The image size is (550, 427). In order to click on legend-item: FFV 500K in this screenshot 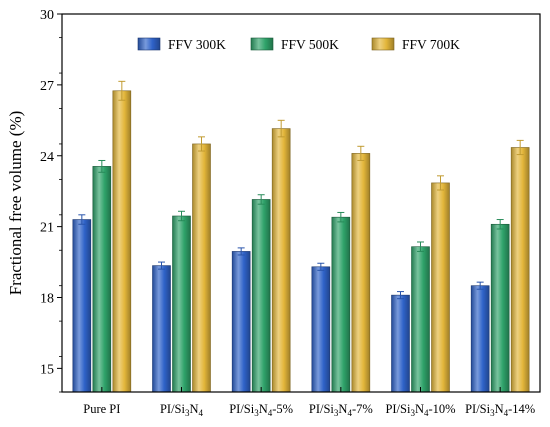, I will do `click(294, 44)`.